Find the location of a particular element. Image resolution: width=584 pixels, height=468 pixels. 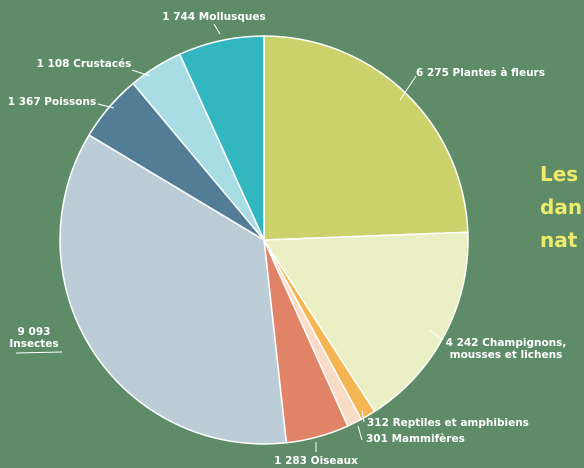

chart-title-line-2: dan is located at coordinates (561, 207).